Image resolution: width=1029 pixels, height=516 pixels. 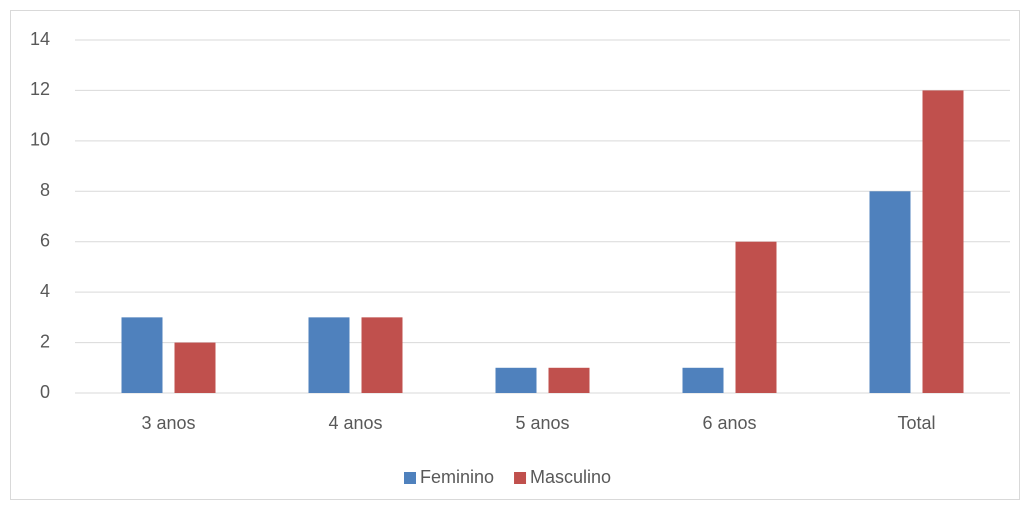 What do you see at coordinates (45, 190) in the screenshot?
I see `y-tick-label: 8` at bounding box center [45, 190].